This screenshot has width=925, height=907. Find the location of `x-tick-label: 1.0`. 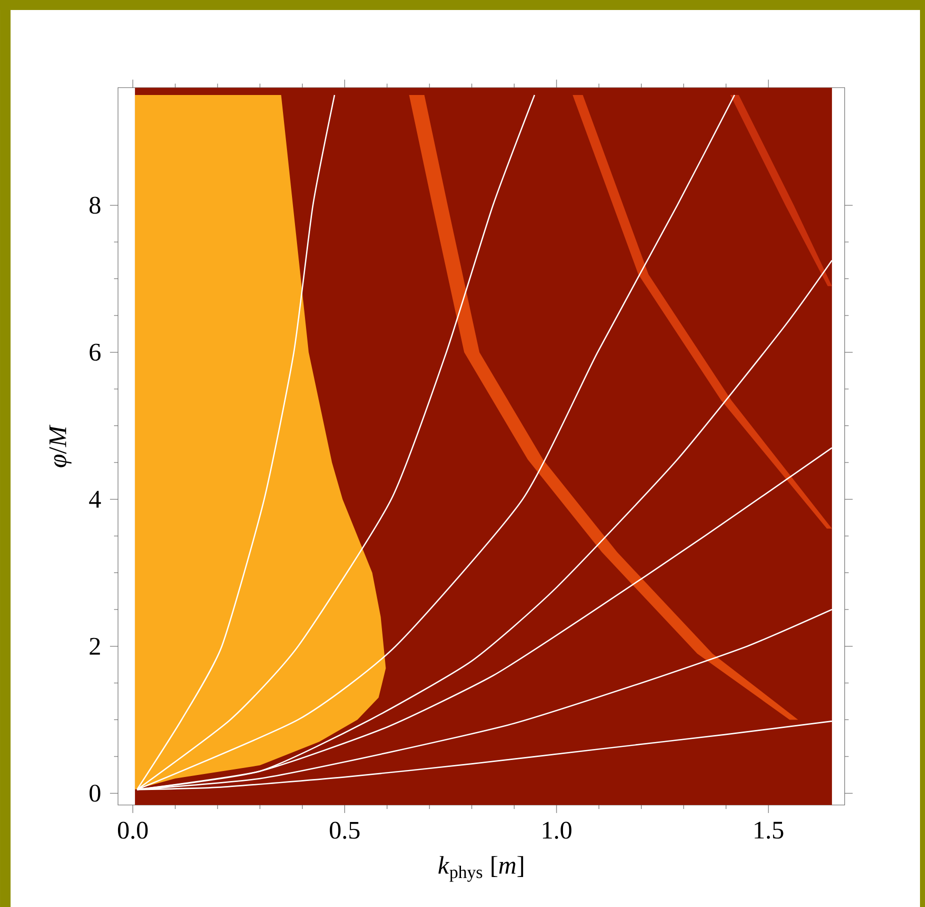

x-tick-label: 1.0 is located at coordinates (557, 830).